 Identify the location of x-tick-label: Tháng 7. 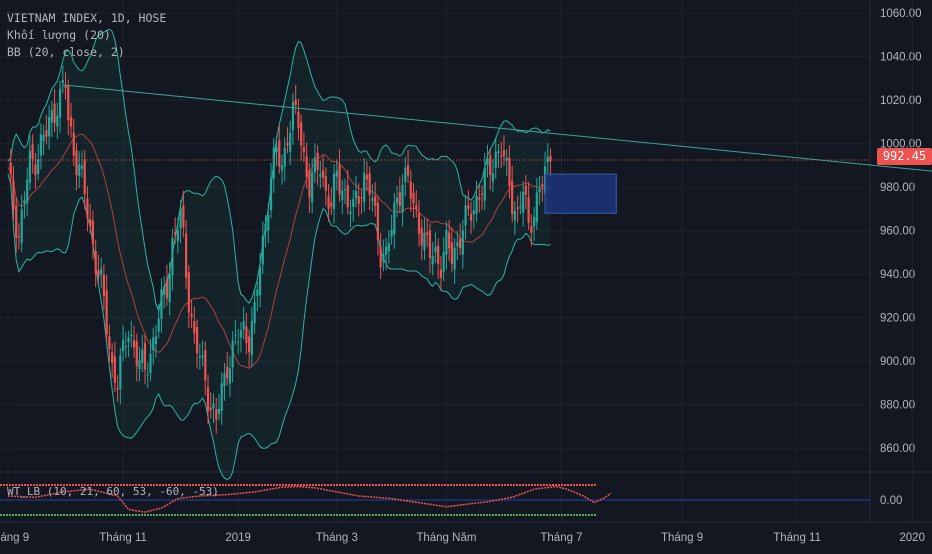
(561, 538).